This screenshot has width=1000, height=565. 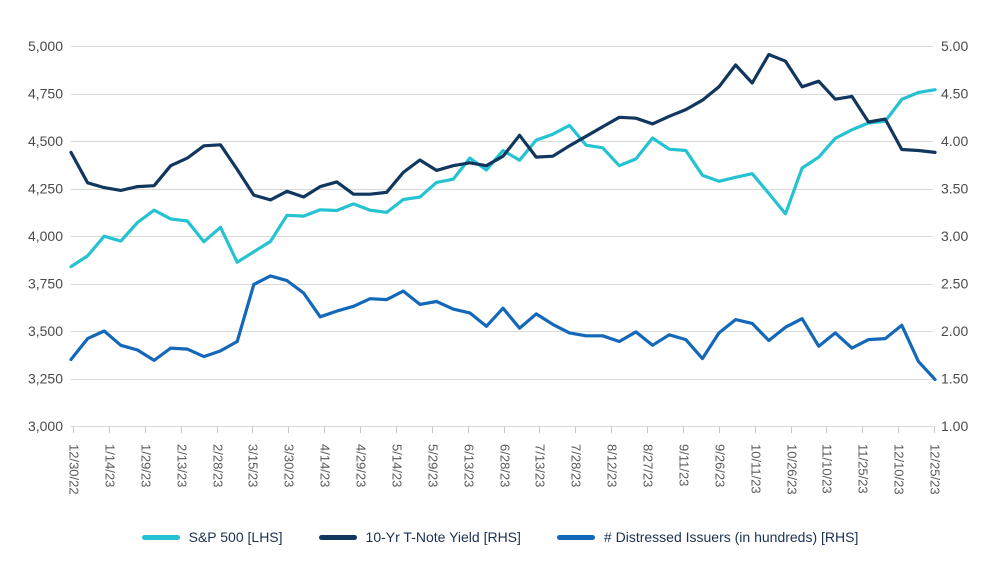 What do you see at coordinates (827, 469) in the screenshot?
I see `x-axis-label: 11/10/23` at bounding box center [827, 469].